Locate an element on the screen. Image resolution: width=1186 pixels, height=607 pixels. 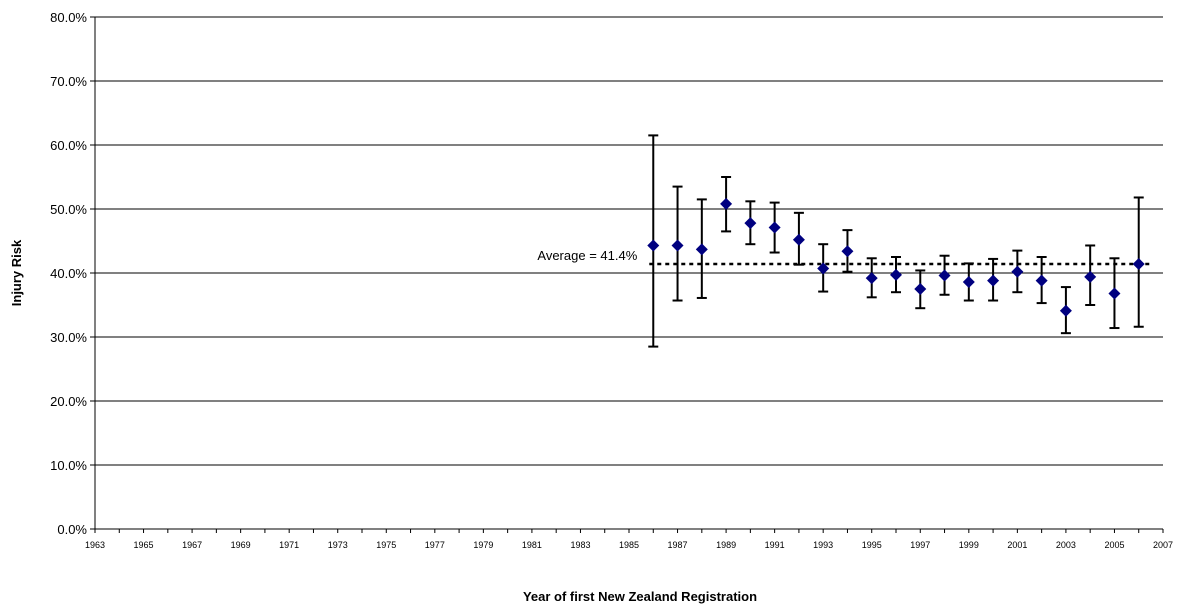
x-tick-label: 1995 is located at coordinates (872, 545).